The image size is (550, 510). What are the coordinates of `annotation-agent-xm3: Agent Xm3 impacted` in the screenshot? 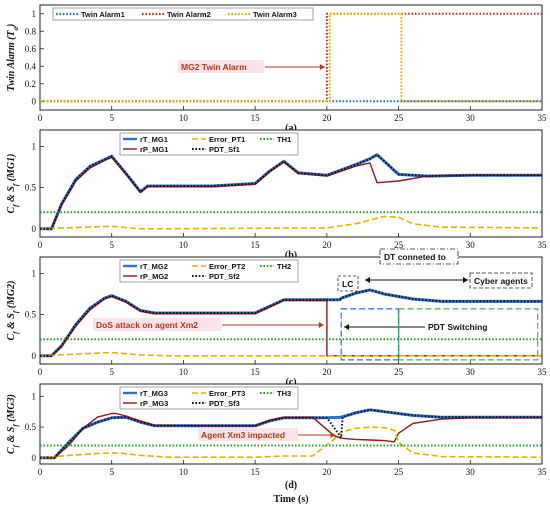 It's located at (243, 435).